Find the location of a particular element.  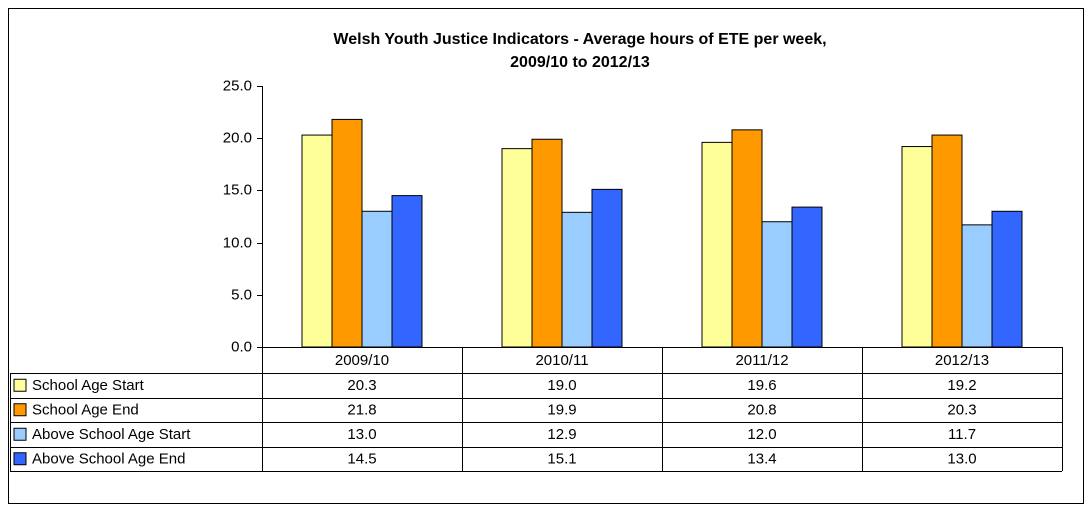

legend-label: Above School Age End is located at coordinates (108, 459).